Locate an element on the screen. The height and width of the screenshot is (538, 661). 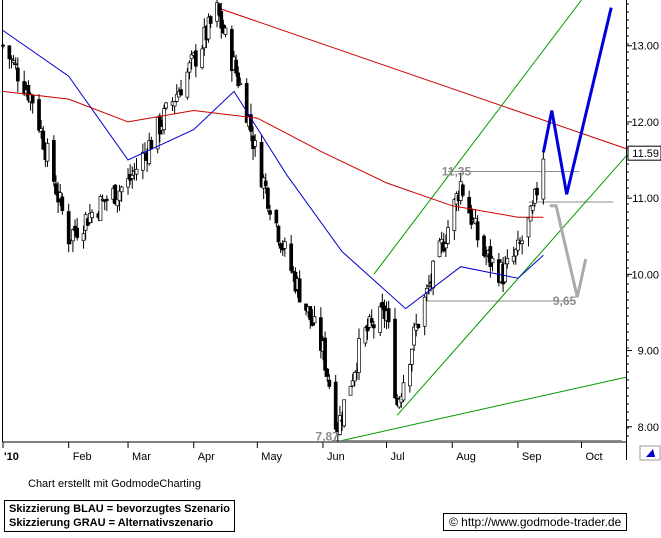
y-tick-label: 9.00 is located at coordinates (648, 352).